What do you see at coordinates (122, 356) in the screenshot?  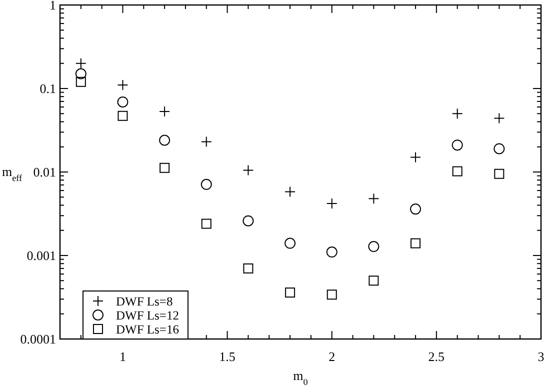 I see `x-tick-label: 1` at bounding box center [122, 356].